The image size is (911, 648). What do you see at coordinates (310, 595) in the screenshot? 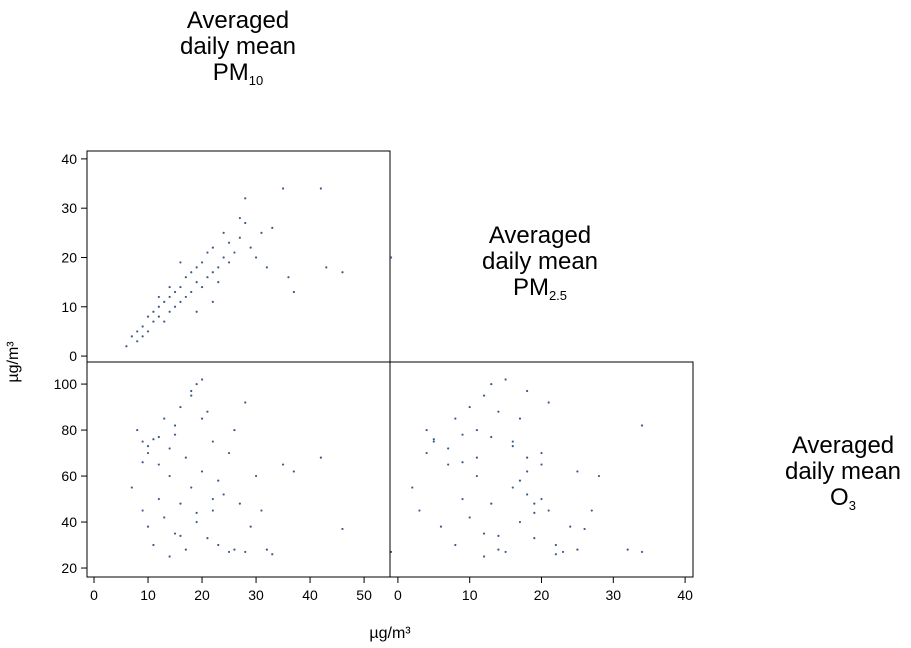
I see `x-tick-label: 40` at bounding box center [310, 595].